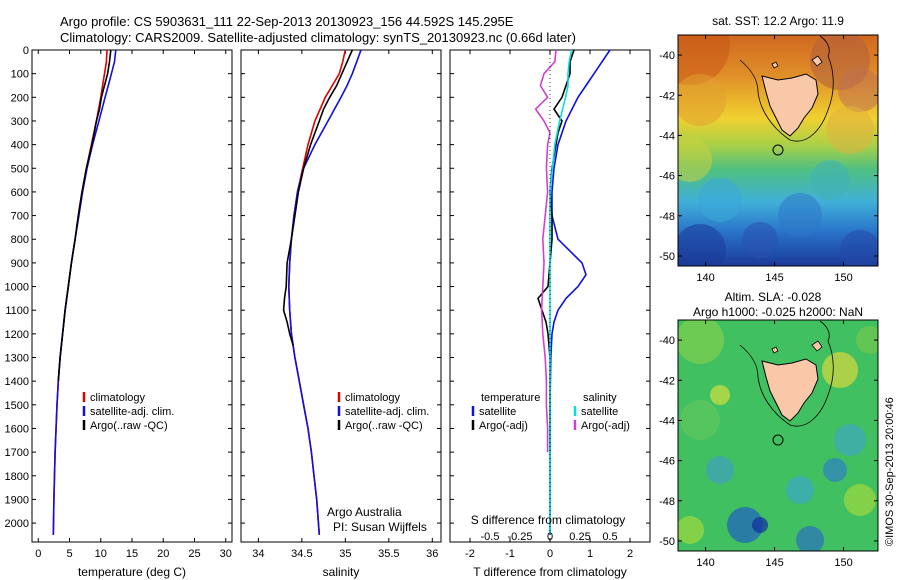  What do you see at coordinates (20, 169) in the screenshot?
I see `y-tick-label: 500` at bounding box center [20, 169].